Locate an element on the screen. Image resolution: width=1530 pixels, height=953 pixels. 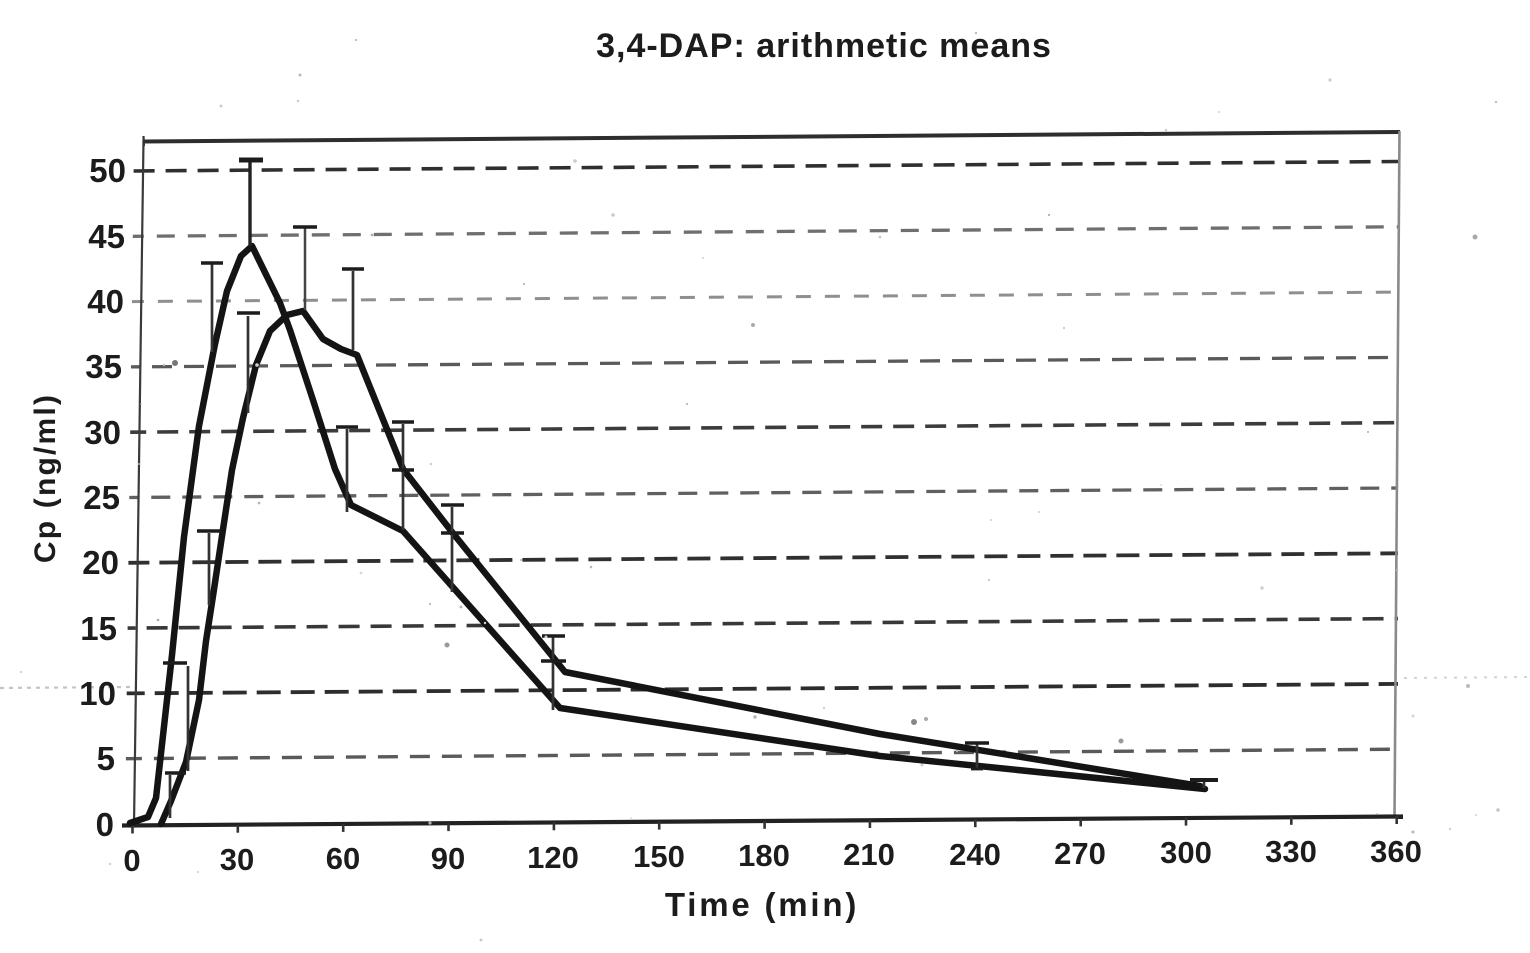
svg-text: 180 is located at coordinates (764, 855).